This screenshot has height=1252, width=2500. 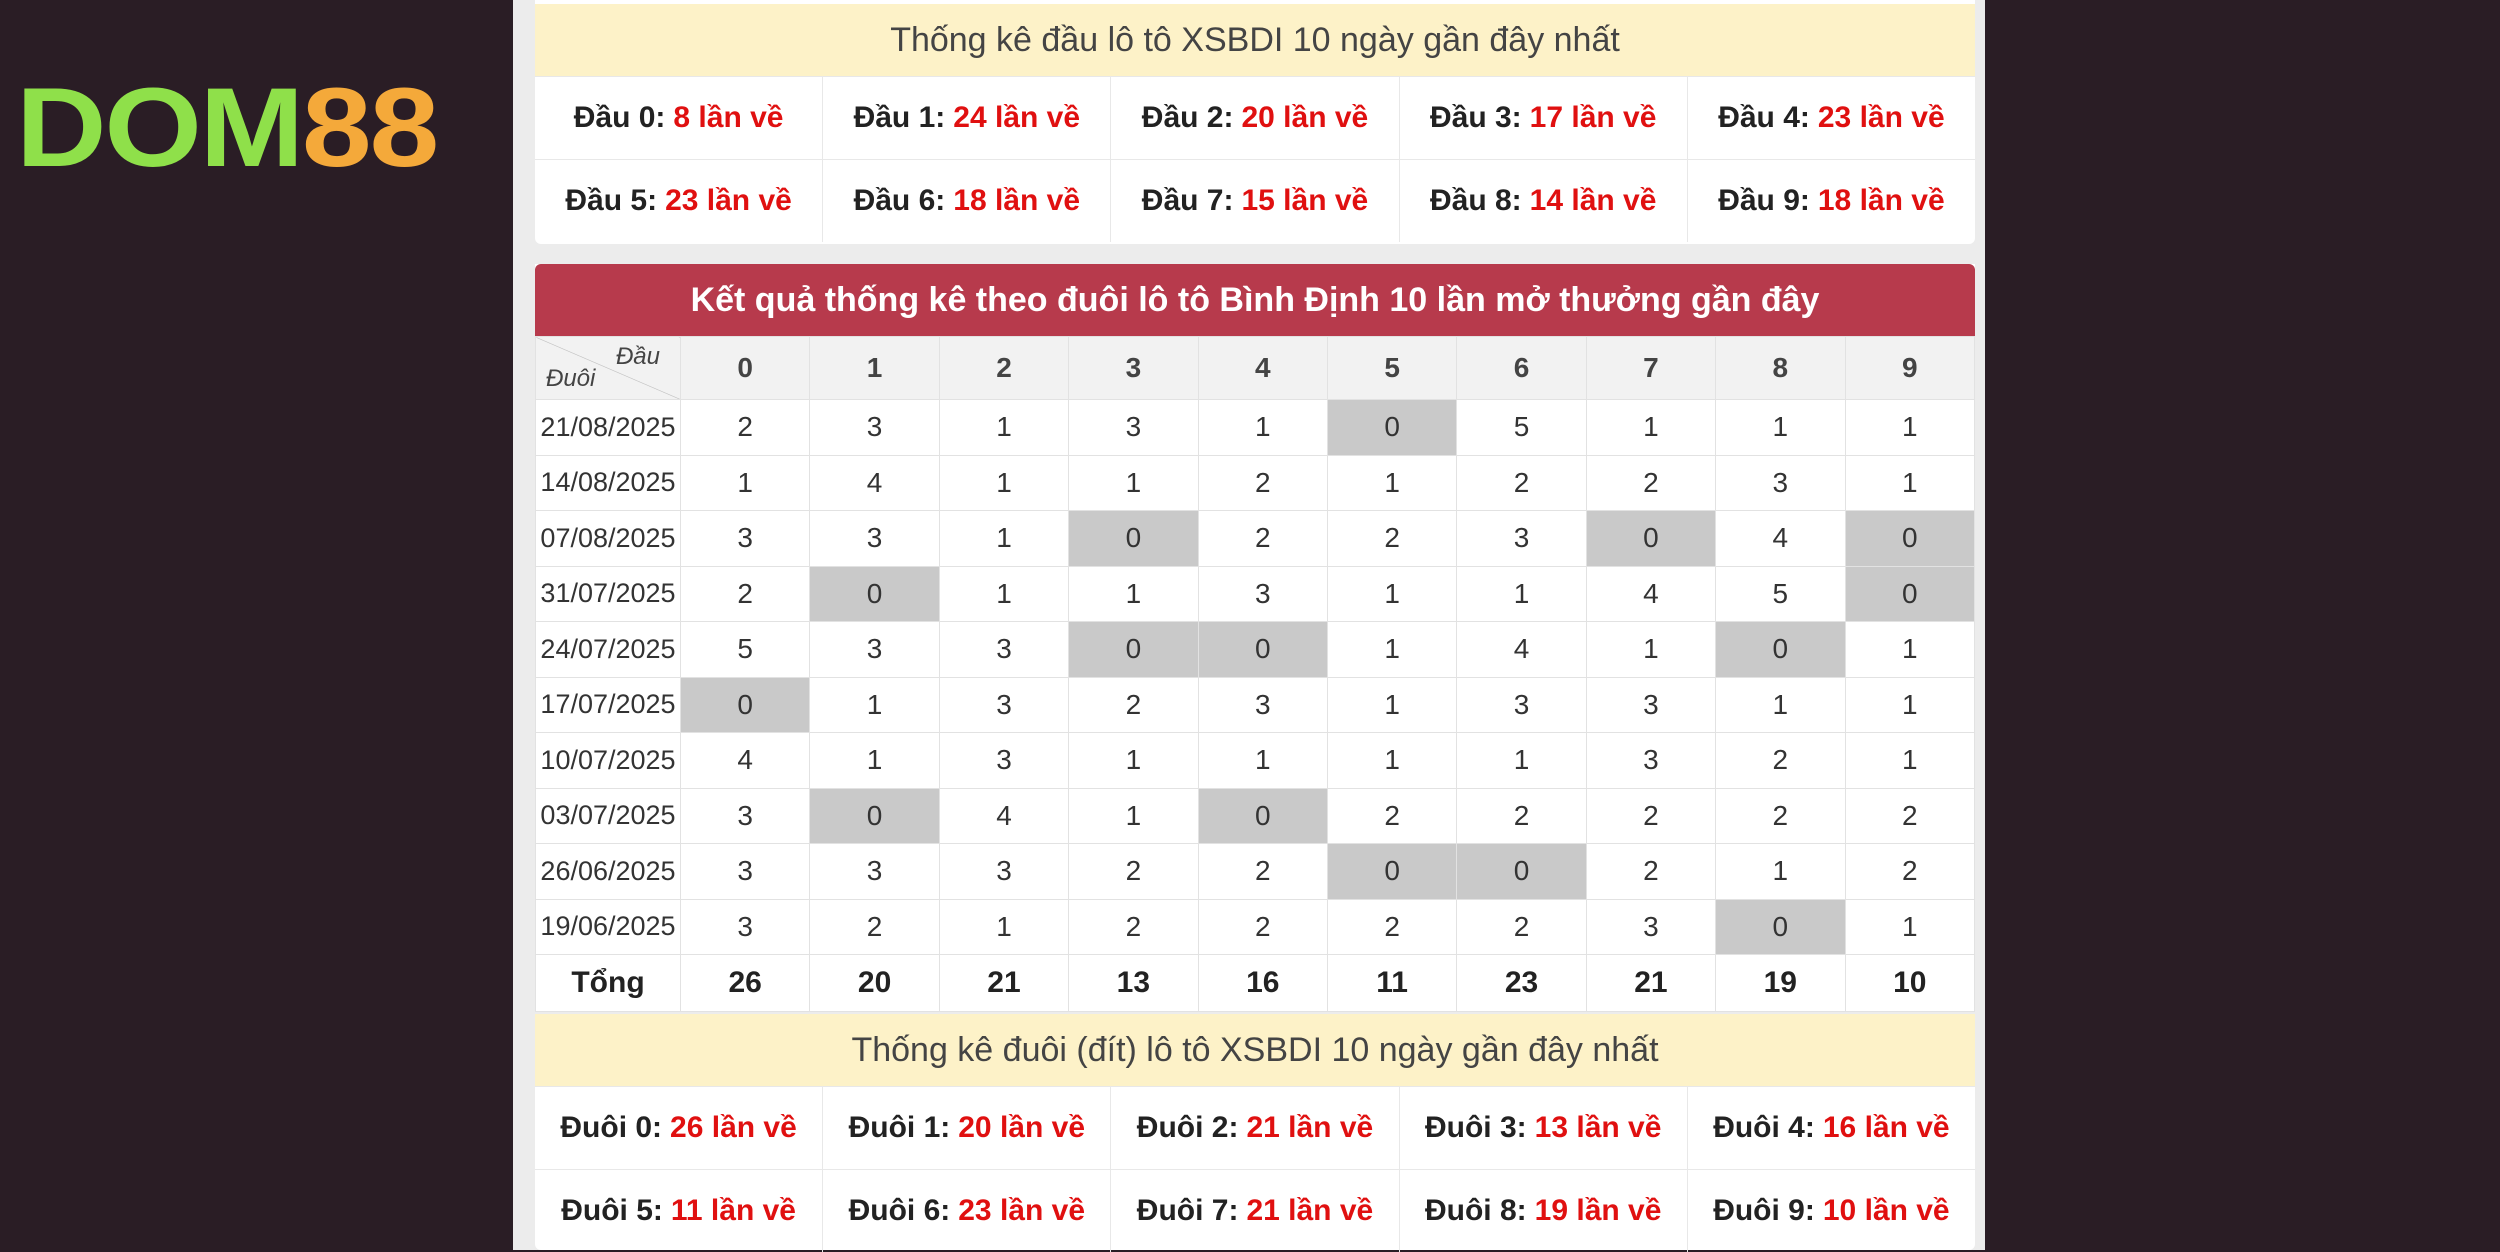 I want to click on head-summary-count: 20 lần về, so click(x=1305, y=117).